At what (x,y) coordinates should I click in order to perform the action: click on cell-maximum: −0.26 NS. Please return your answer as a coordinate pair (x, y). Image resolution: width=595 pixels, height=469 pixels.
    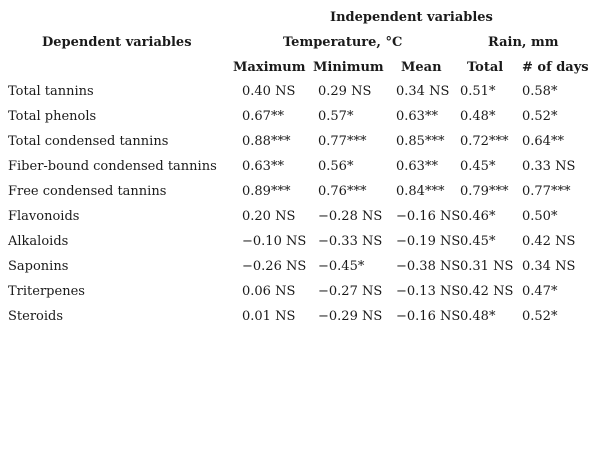
    Looking at the image, I should click on (274, 266).